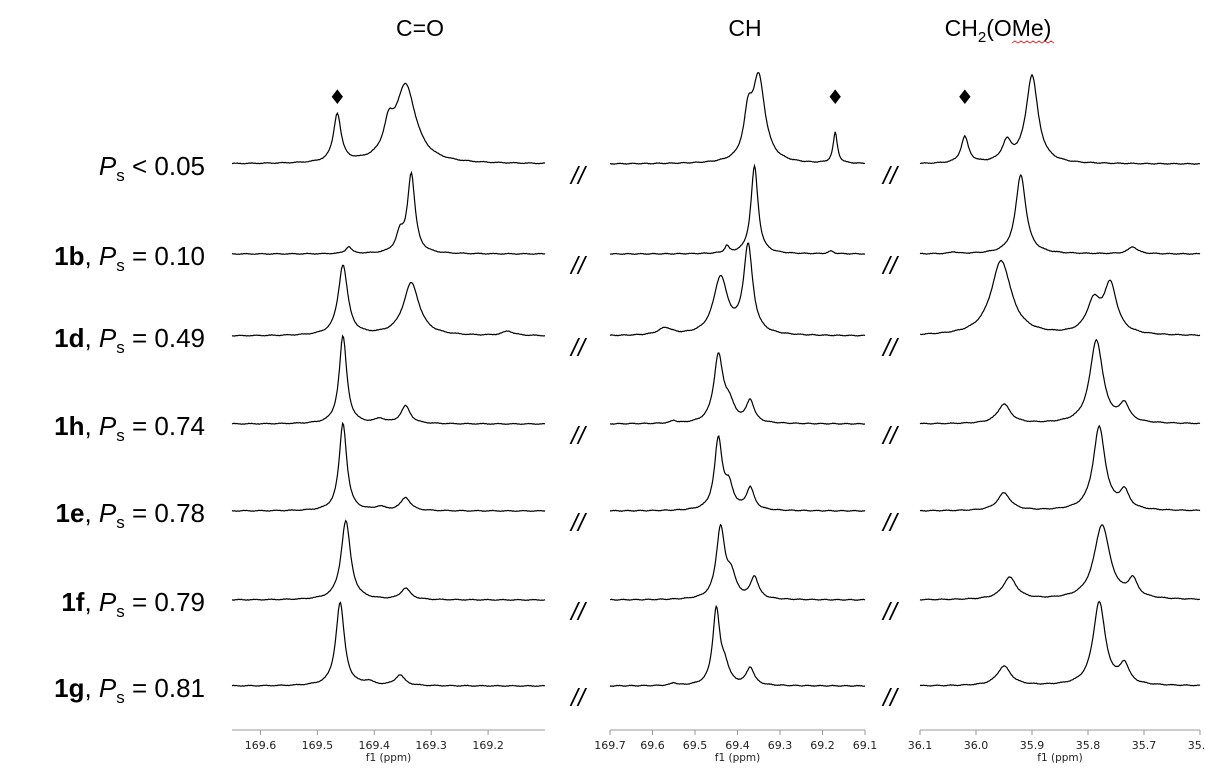  Describe the element at coordinates (165, 166) in the screenshot. I see `row-label-value: < 0.05` at that location.